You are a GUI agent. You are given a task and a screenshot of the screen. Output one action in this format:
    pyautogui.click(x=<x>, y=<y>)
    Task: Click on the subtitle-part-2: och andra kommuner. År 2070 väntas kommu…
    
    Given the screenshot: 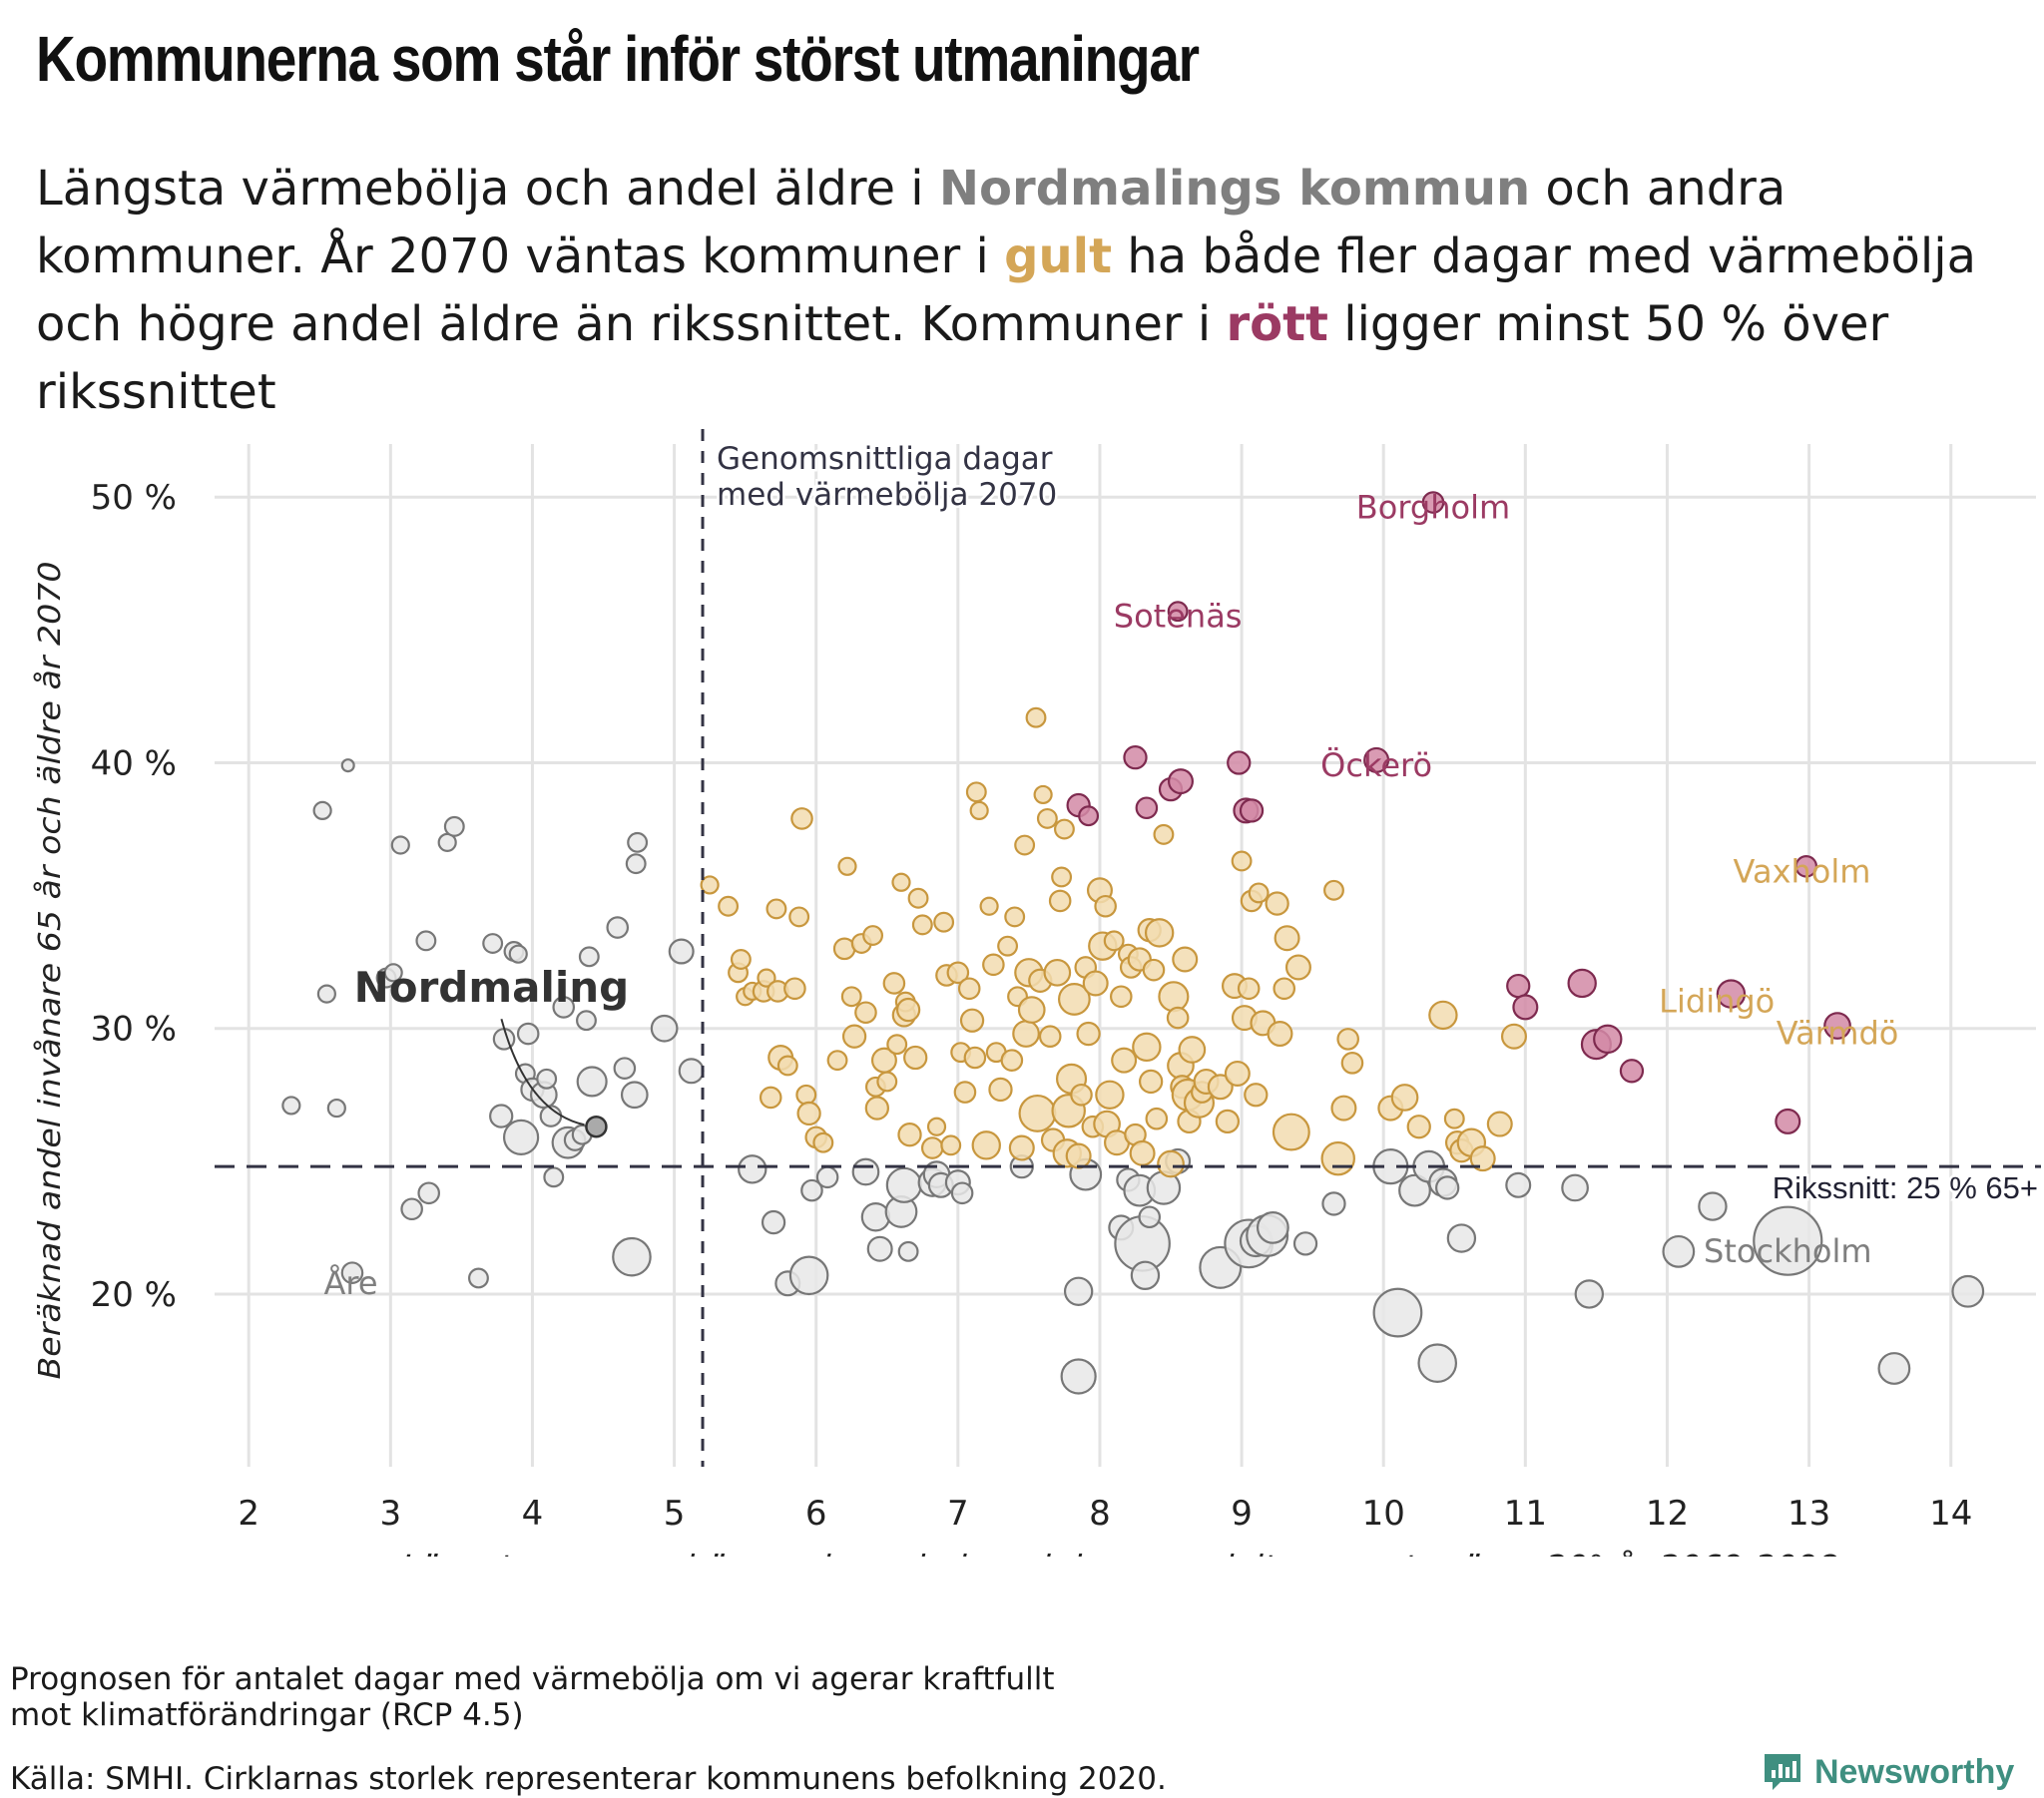 What is the action you would take?
    pyautogui.click(x=911, y=223)
    